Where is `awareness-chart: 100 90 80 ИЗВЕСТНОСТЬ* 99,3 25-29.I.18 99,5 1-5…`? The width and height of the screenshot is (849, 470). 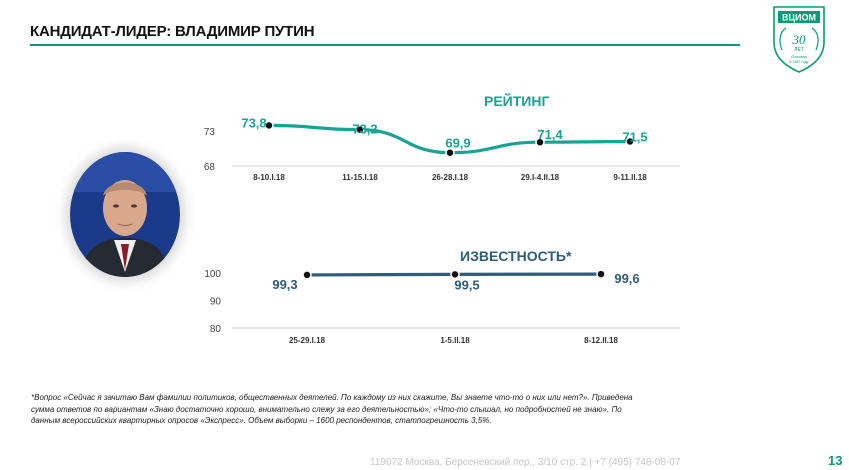 awareness-chart: 100 90 80 ИЗВЕСТНОСТЬ* 99,3 25-29.I.18 99,5 1-5… is located at coordinates (442, 296).